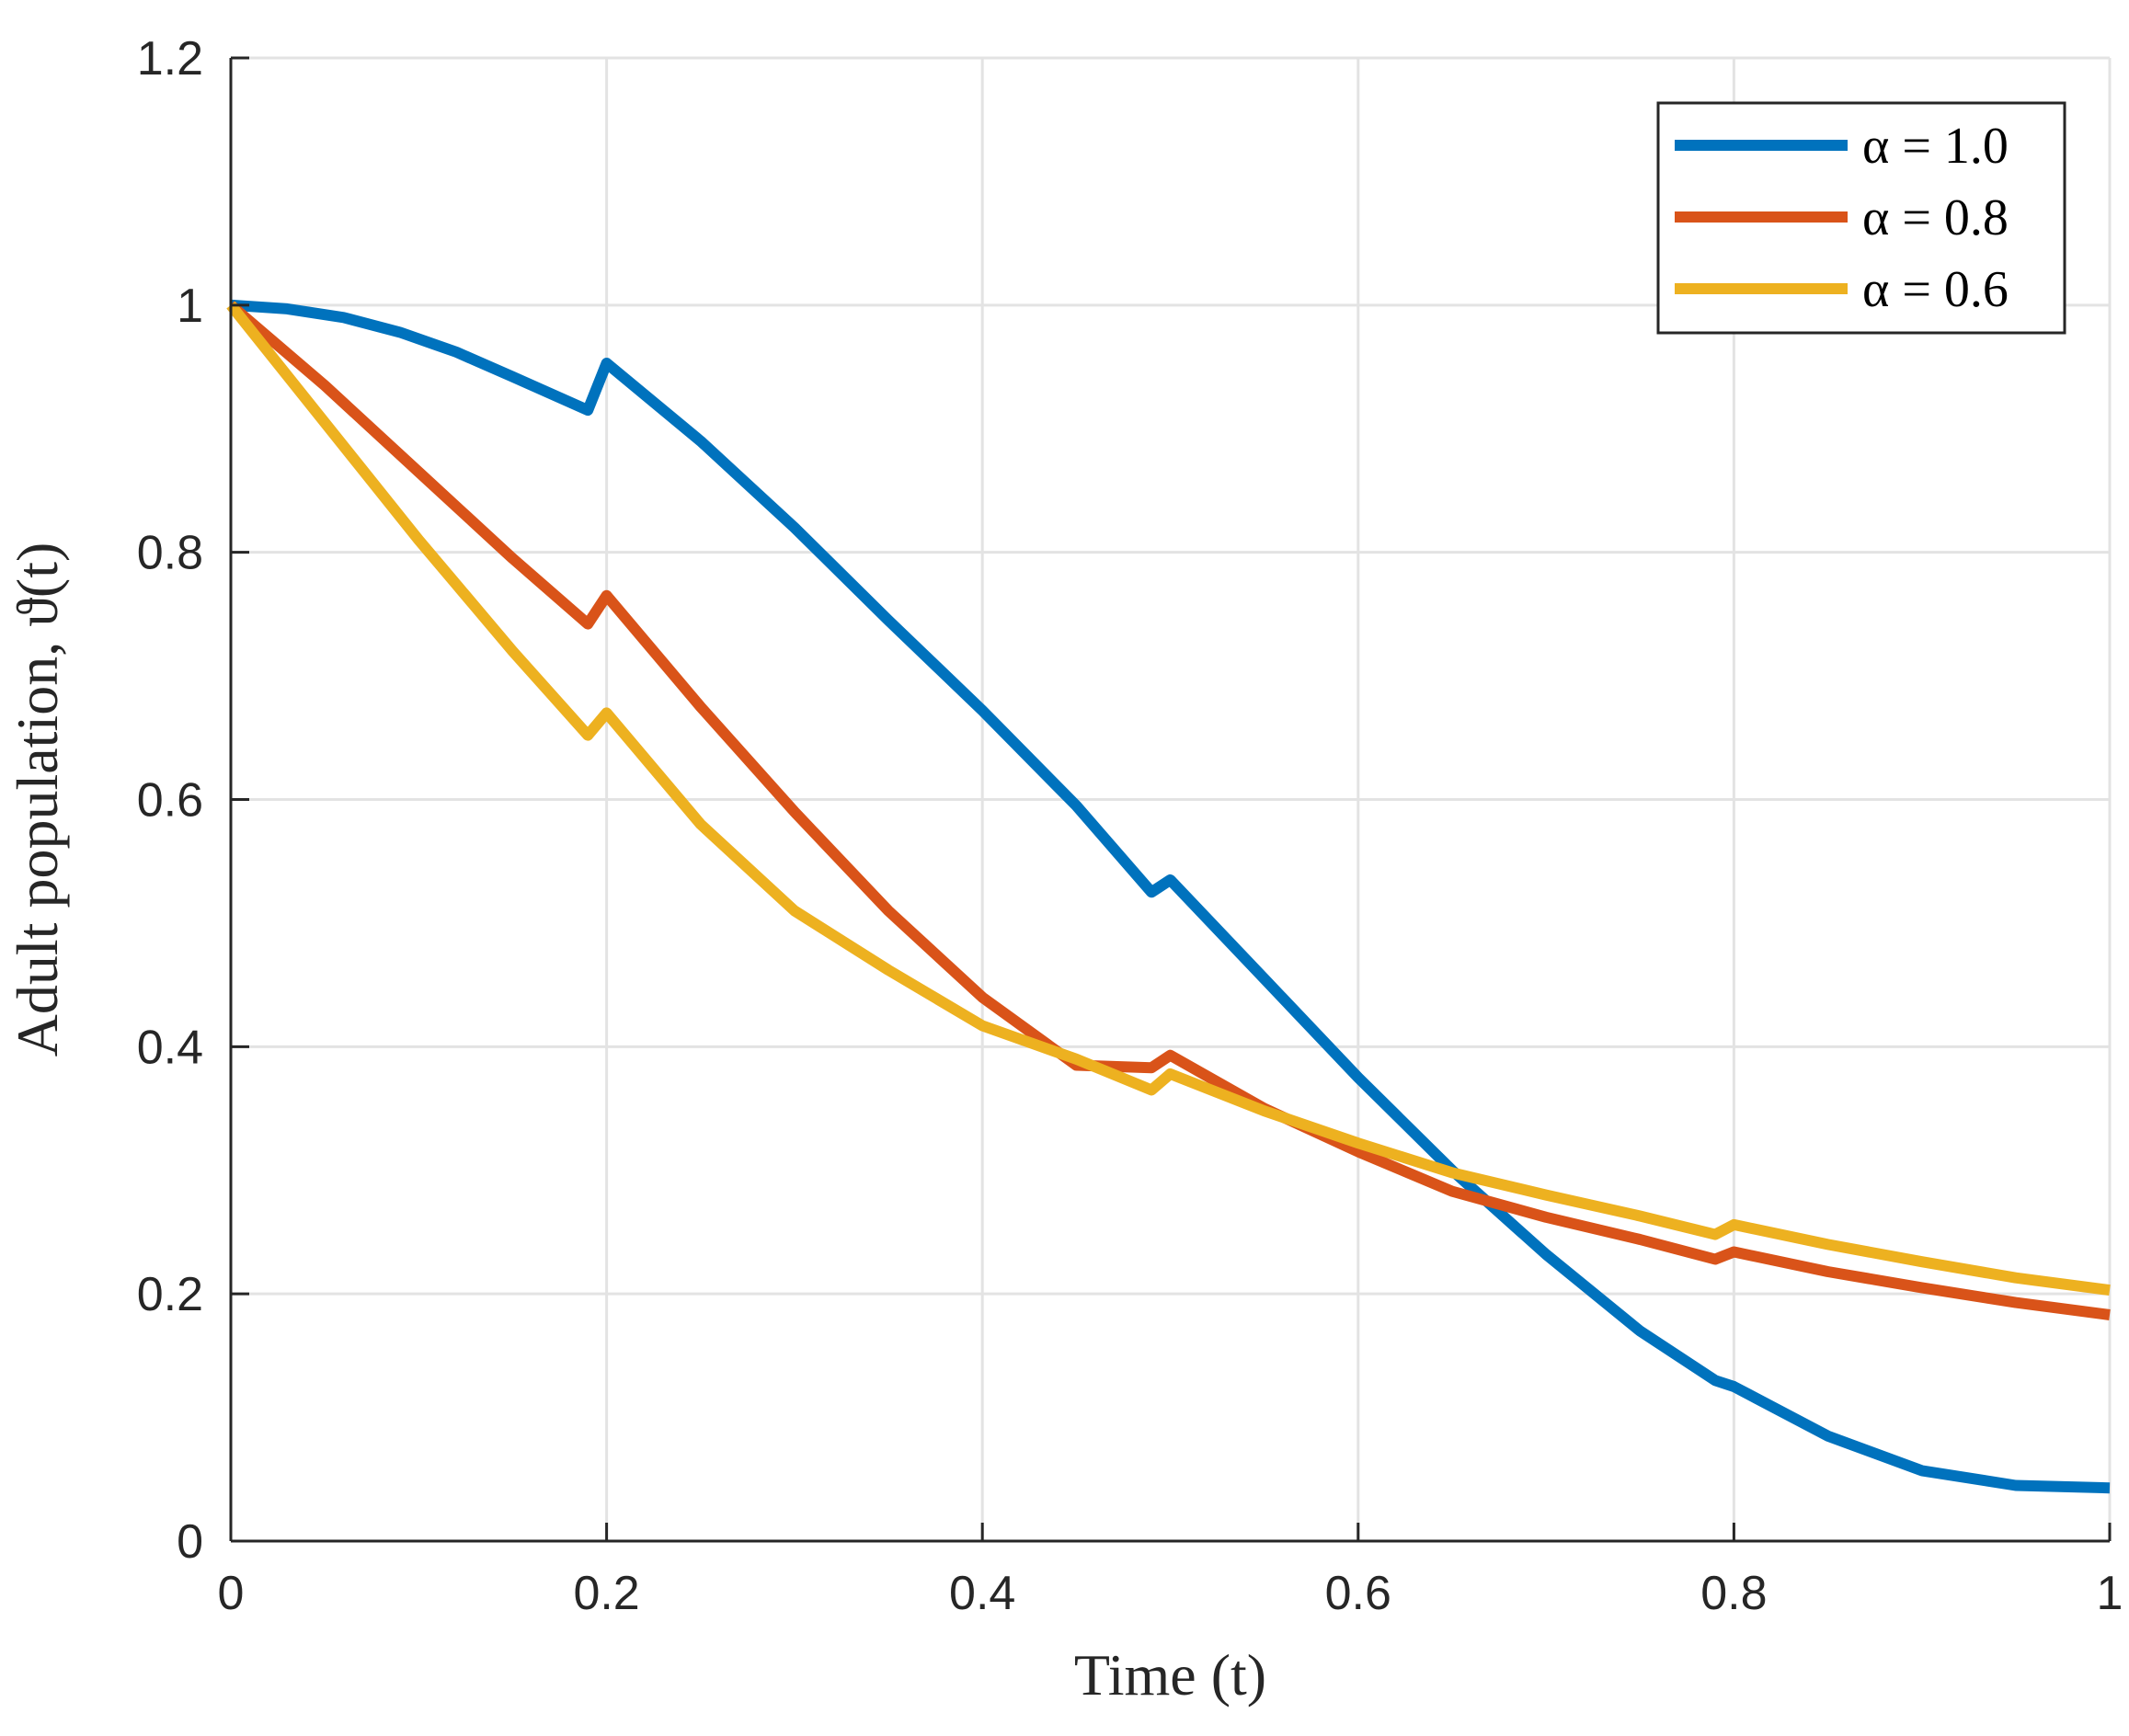 This screenshot has width=2129, height=1736. Describe the element at coordinates (170, 59) in the screenshot. I see `y-tick-label: 1.2` at that location.